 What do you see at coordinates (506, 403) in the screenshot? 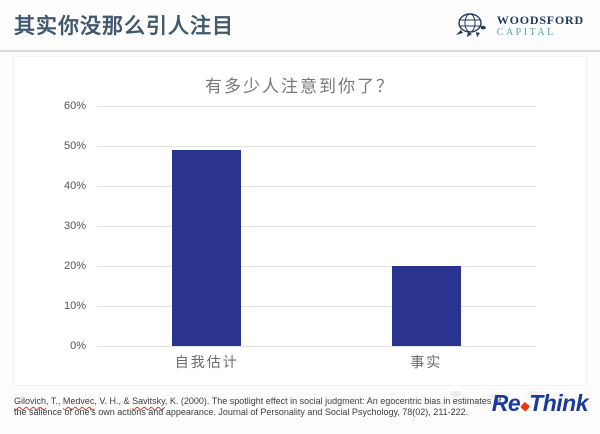
I see `rethink-logo-part1: Re` at bounding box center [506, 403].